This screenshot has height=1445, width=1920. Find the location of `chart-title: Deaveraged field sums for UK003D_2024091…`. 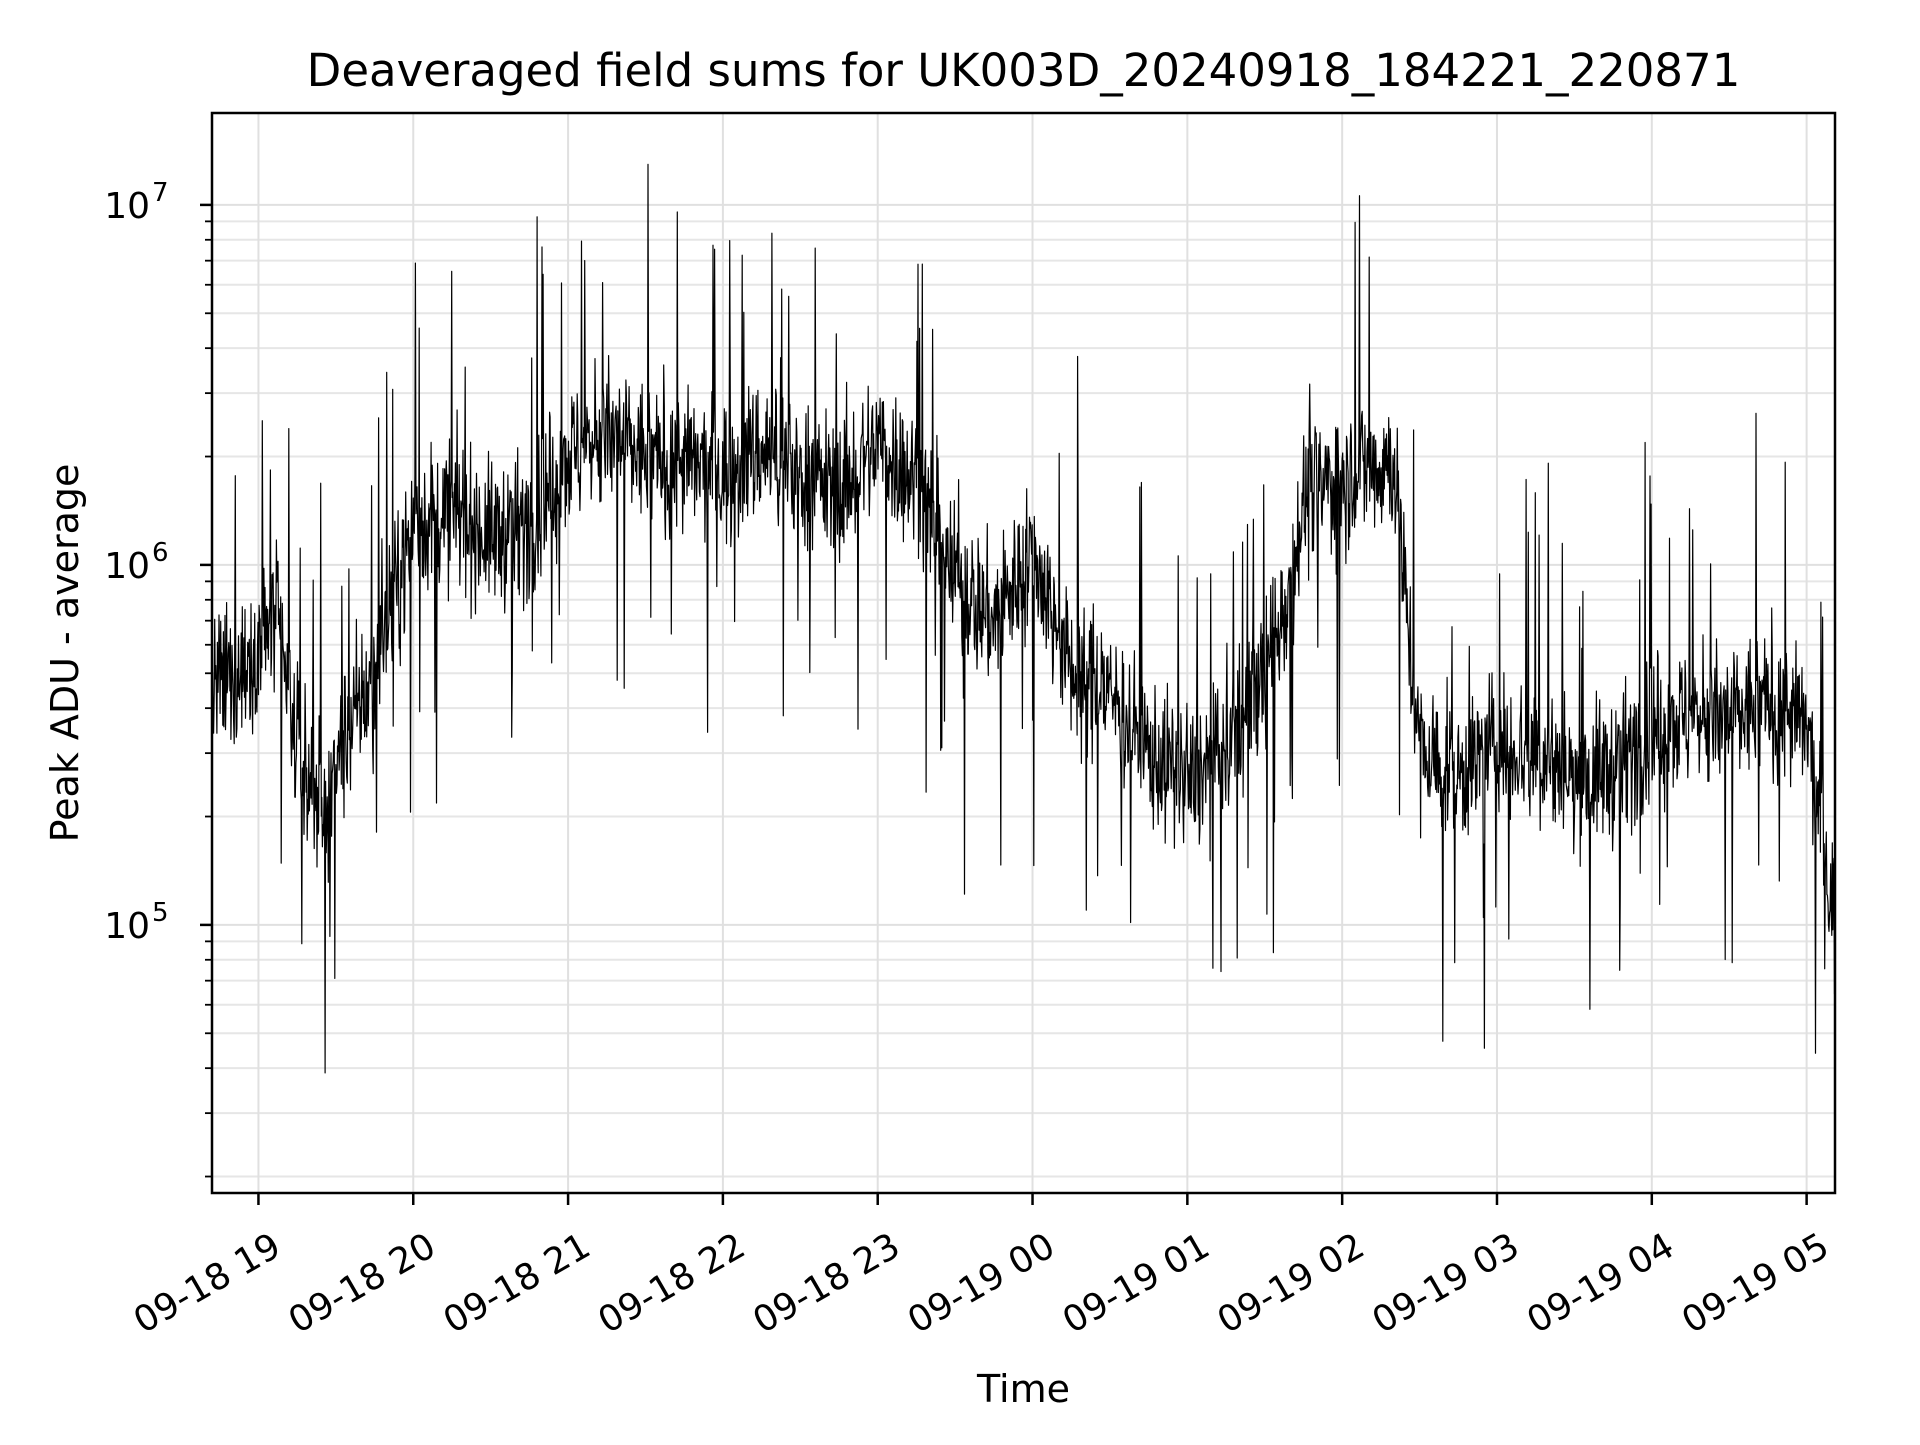

chart-title: Deaveraged field sums for UK003D_2024091… is located at coordinates (1024, 70).